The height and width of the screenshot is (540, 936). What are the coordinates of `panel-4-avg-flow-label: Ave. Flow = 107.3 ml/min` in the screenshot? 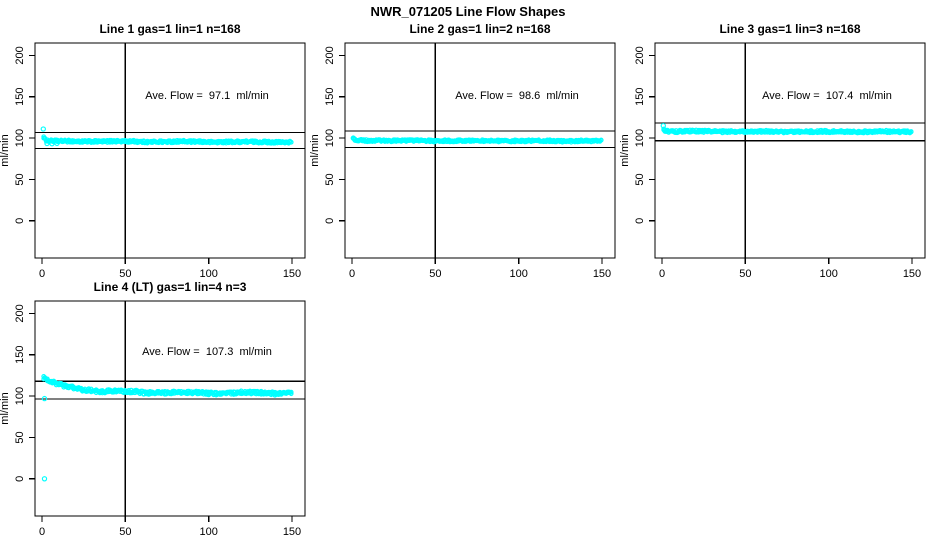 It's located at (207, 352).